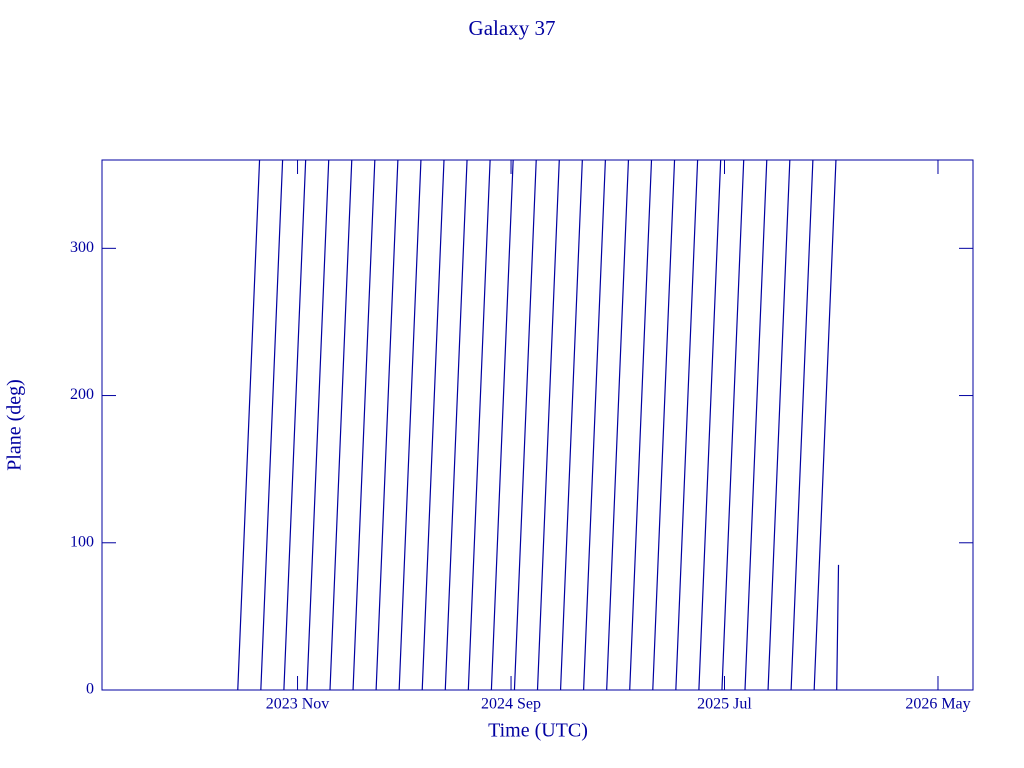  What do you see at coordinates (82, 541) in the screenshot?
I see `y-tick-label: 100` at bounding box center [82, 541].